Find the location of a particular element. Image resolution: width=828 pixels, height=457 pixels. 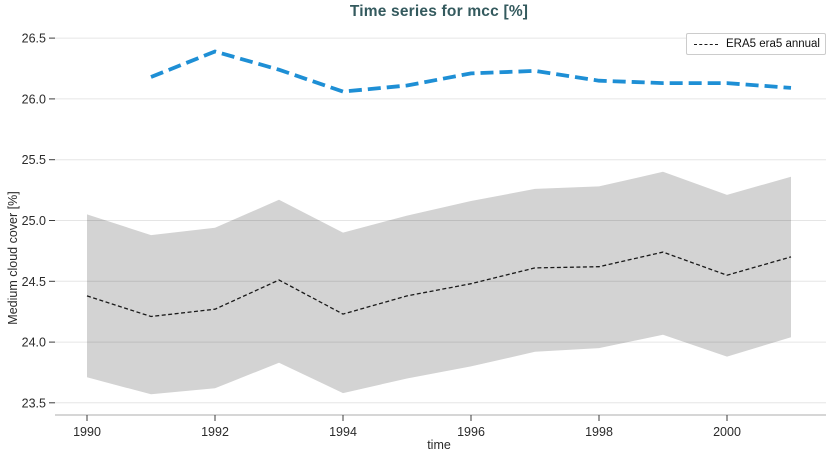

y-tick-label: 23.5 is located at coordinates (34, 403).